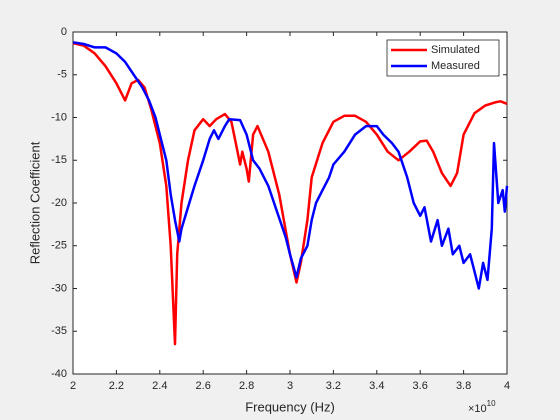  I want to click on x-tick-label: 4, so click(507, 386).